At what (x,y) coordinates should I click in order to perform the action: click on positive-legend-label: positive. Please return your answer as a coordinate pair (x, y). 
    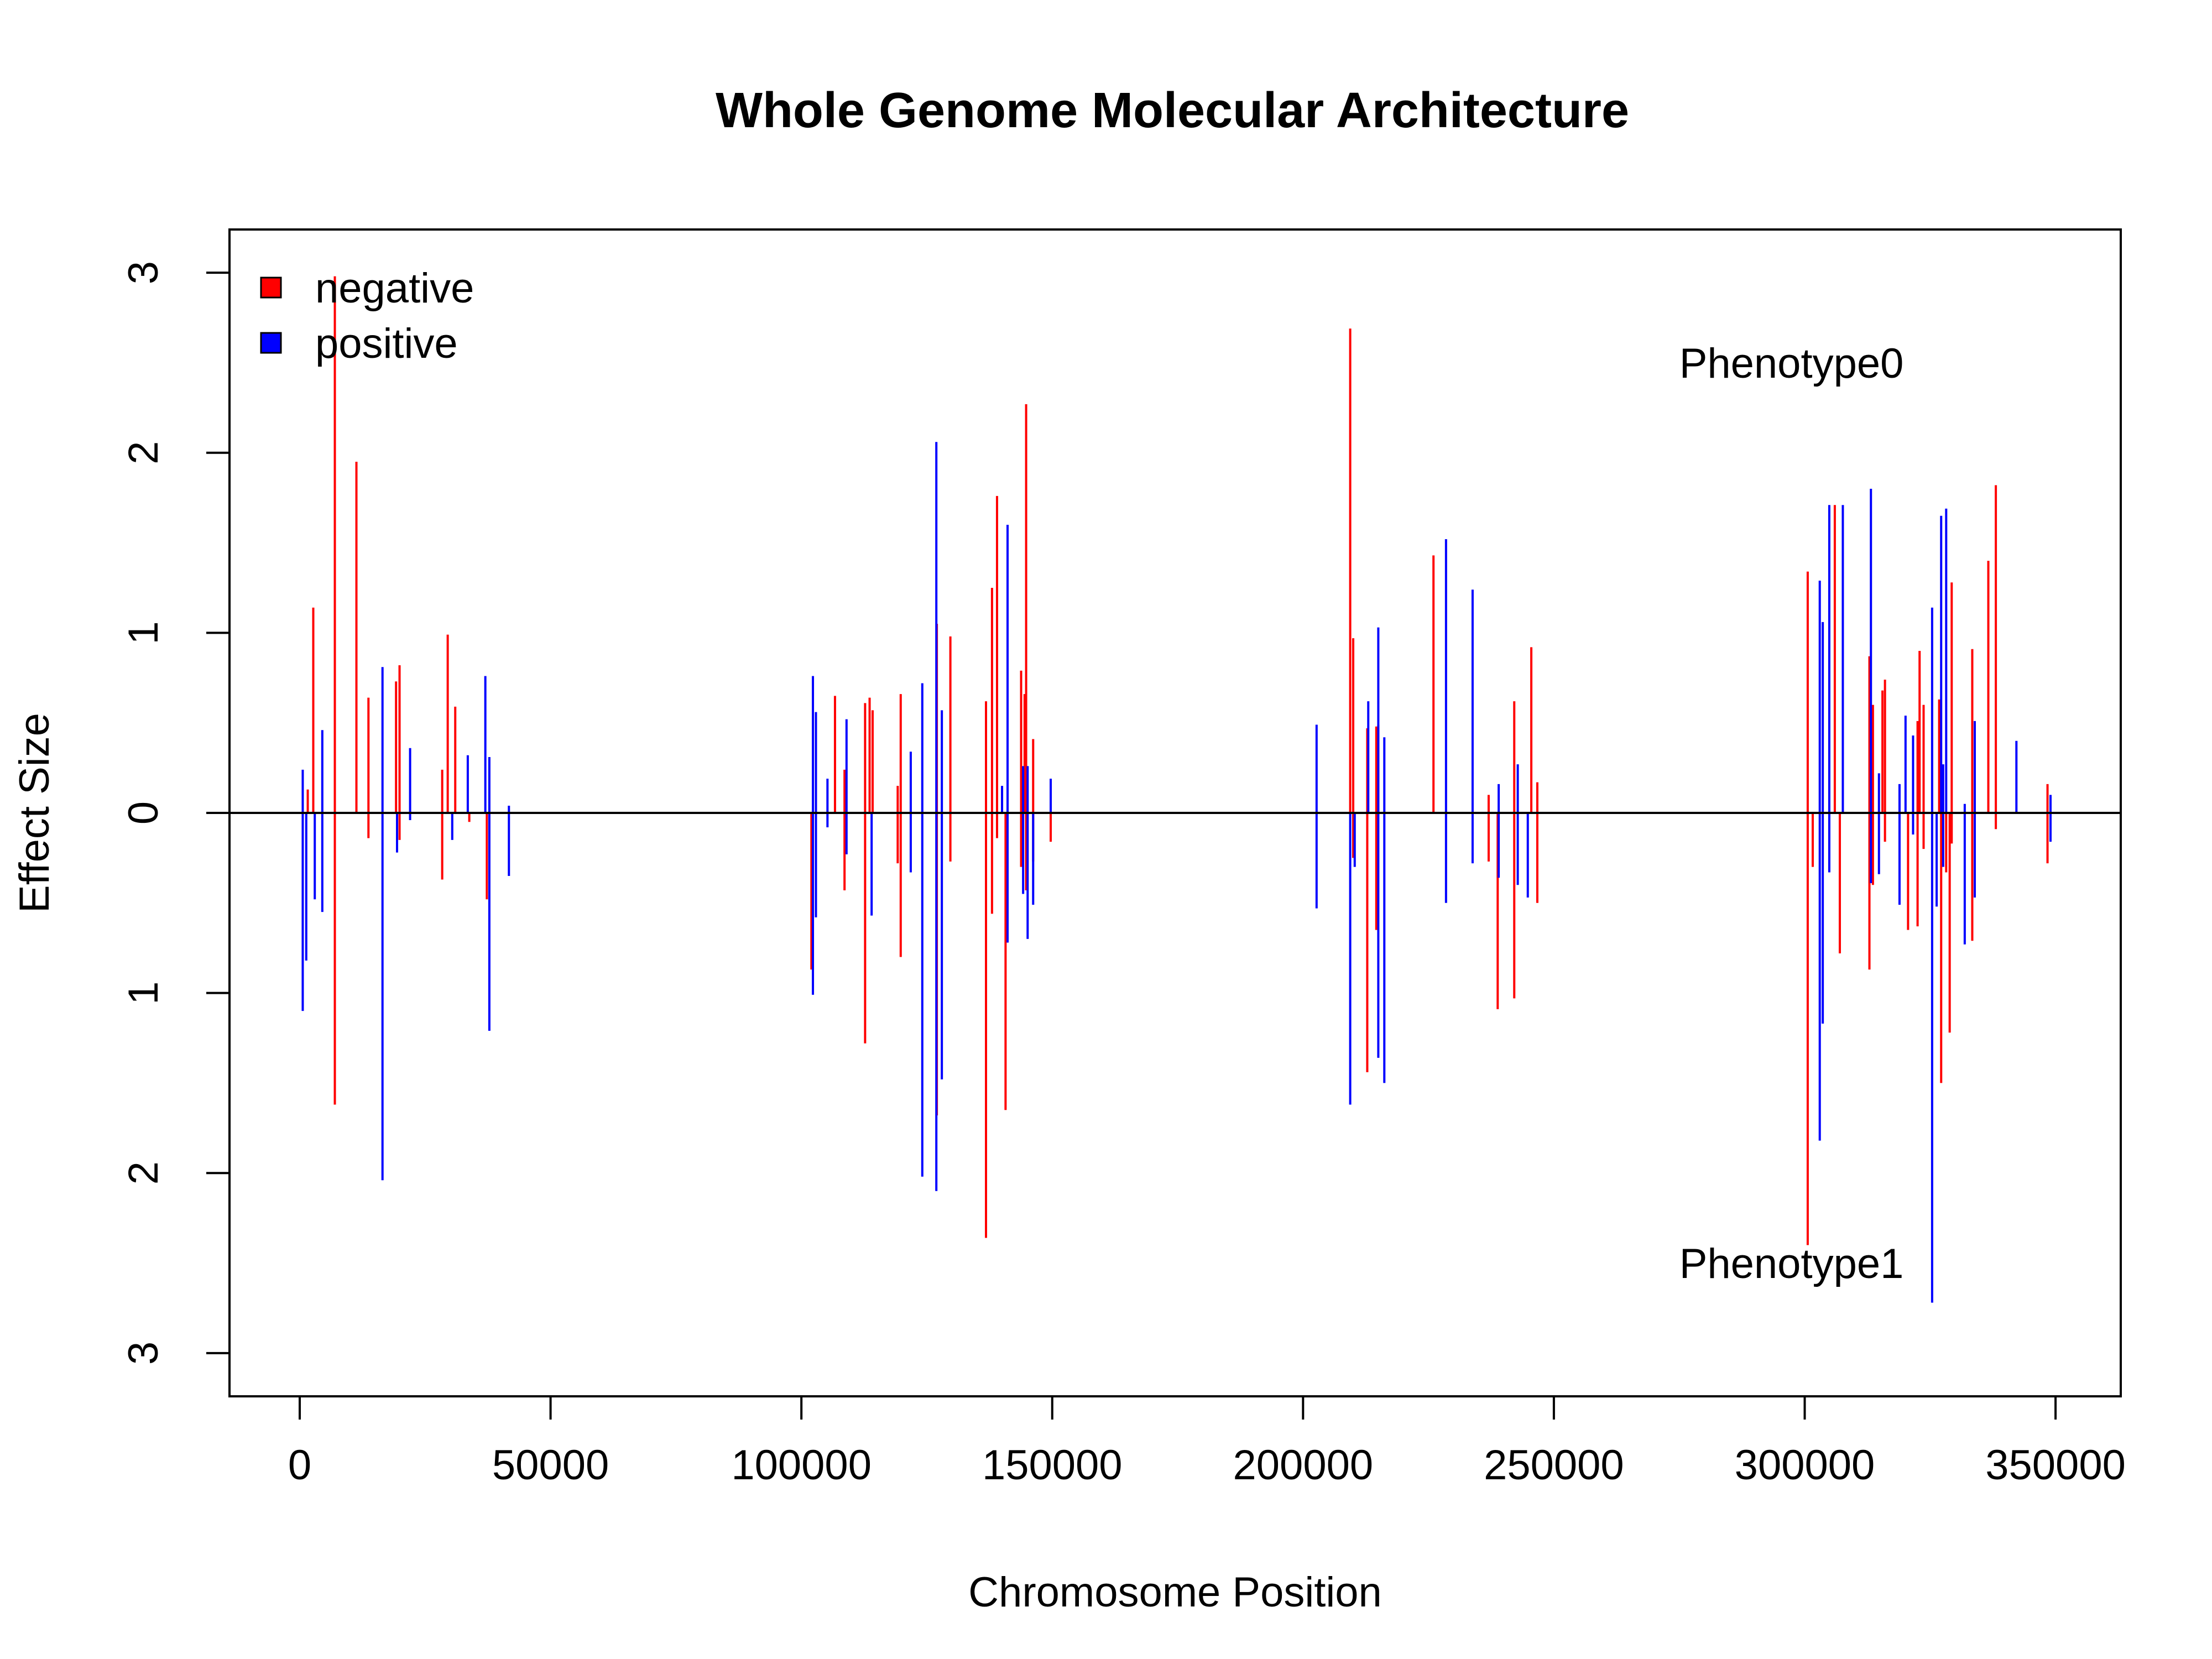
    Looking at the image, I should click on (387, 344).